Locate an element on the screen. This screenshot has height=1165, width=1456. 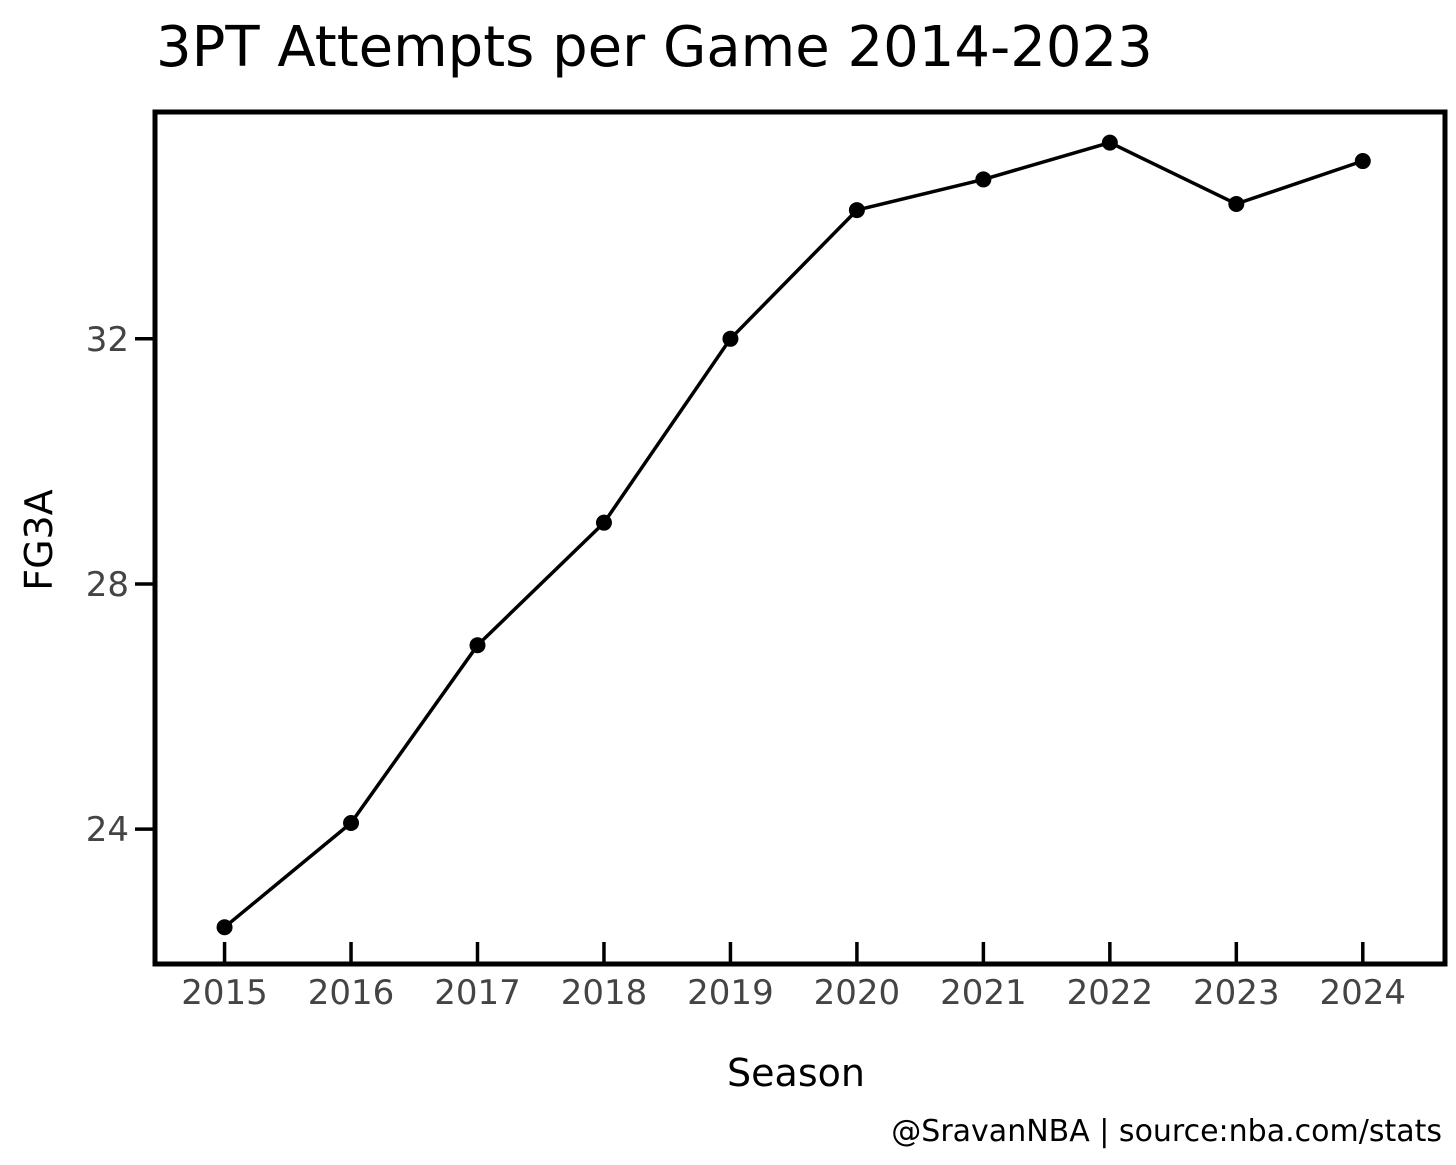
x-tick-label: 2018 is located at coordinates (604, 993).